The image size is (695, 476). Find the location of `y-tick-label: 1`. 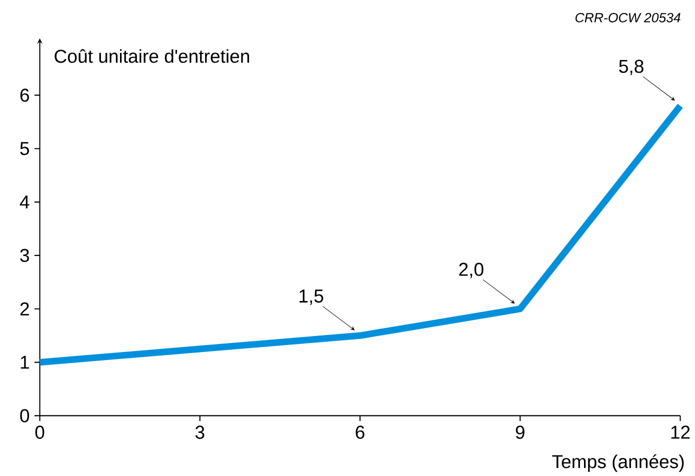

y-tick-label: 1 is located at coordinates (24, 362).